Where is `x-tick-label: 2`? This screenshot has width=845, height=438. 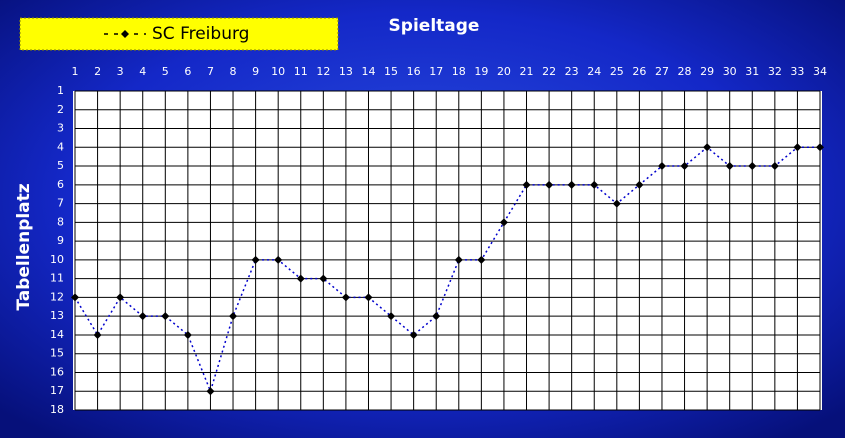 x-tick-label: 2 is located at coordinates (97, 71).